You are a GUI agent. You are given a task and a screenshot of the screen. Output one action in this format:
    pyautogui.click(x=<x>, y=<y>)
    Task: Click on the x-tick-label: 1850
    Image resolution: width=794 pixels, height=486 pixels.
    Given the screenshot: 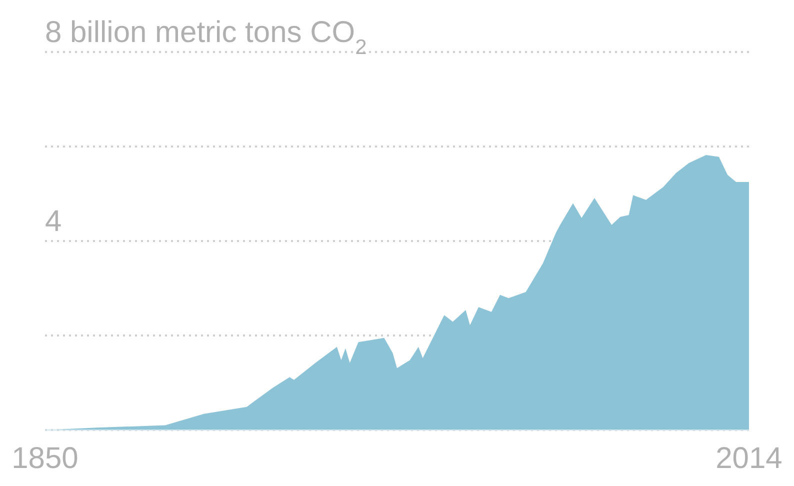 What is the action you would take?
    pyautogui.click(x=45, y=458)
    